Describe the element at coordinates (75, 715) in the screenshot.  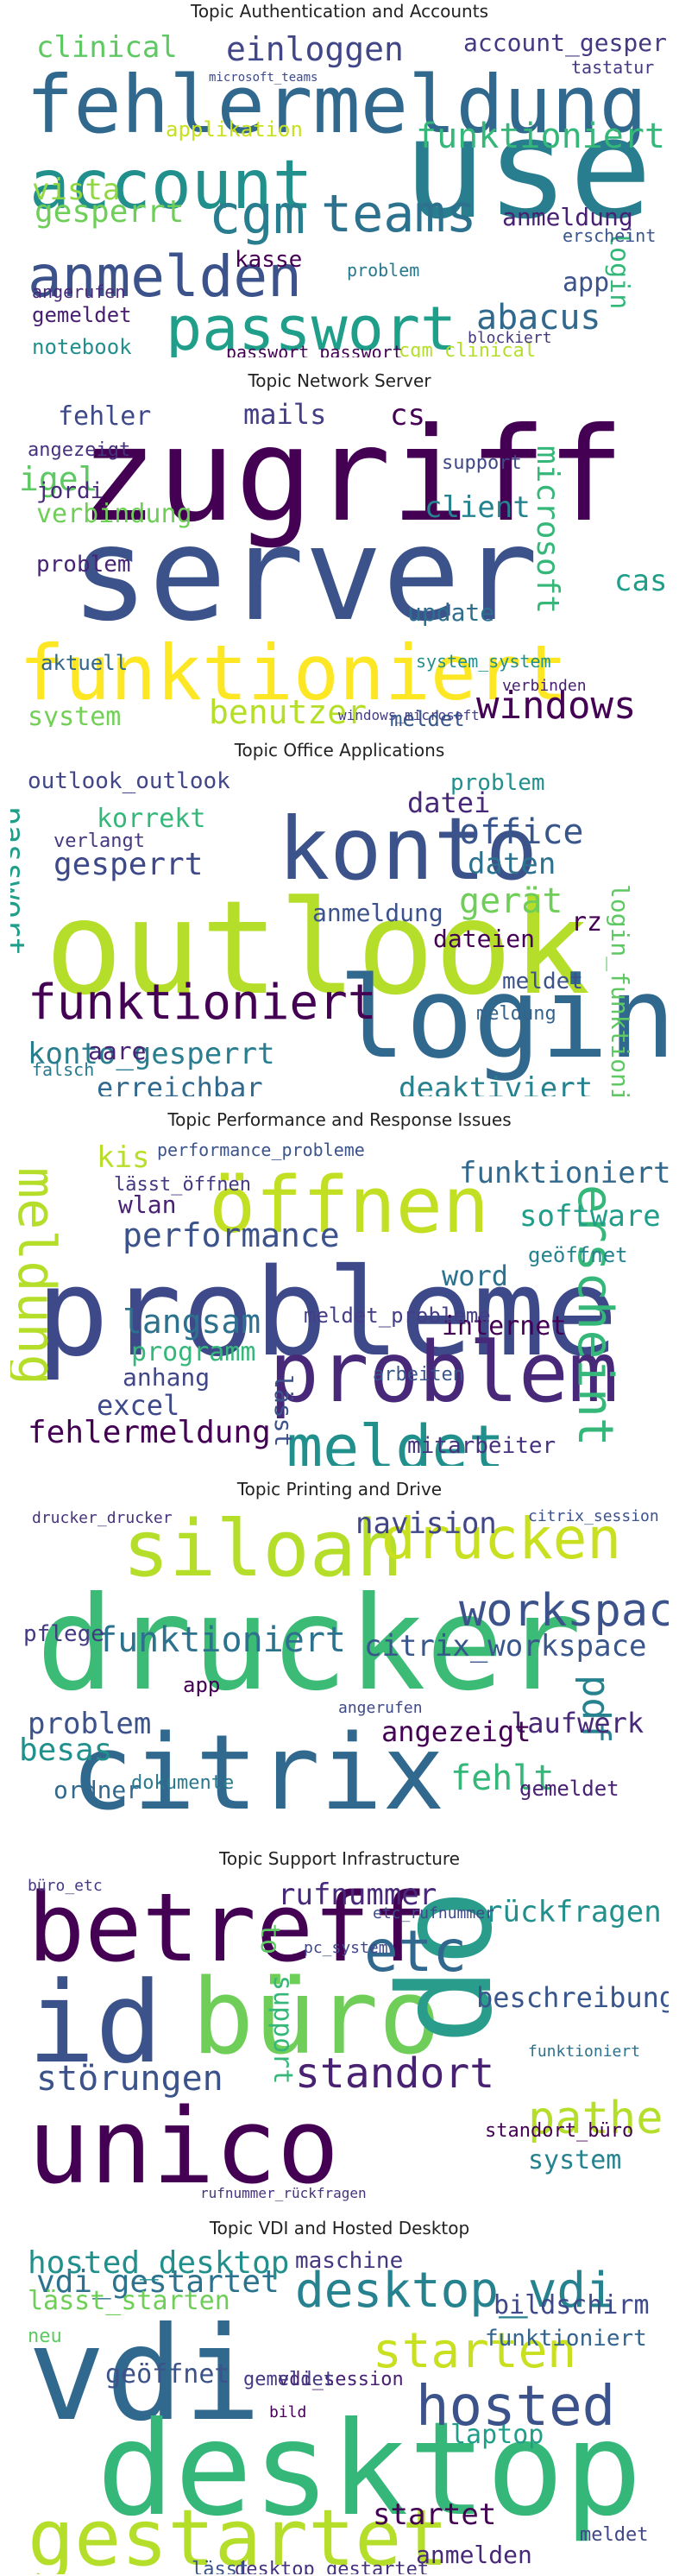
I see `word-cloud-word: system` at that location.